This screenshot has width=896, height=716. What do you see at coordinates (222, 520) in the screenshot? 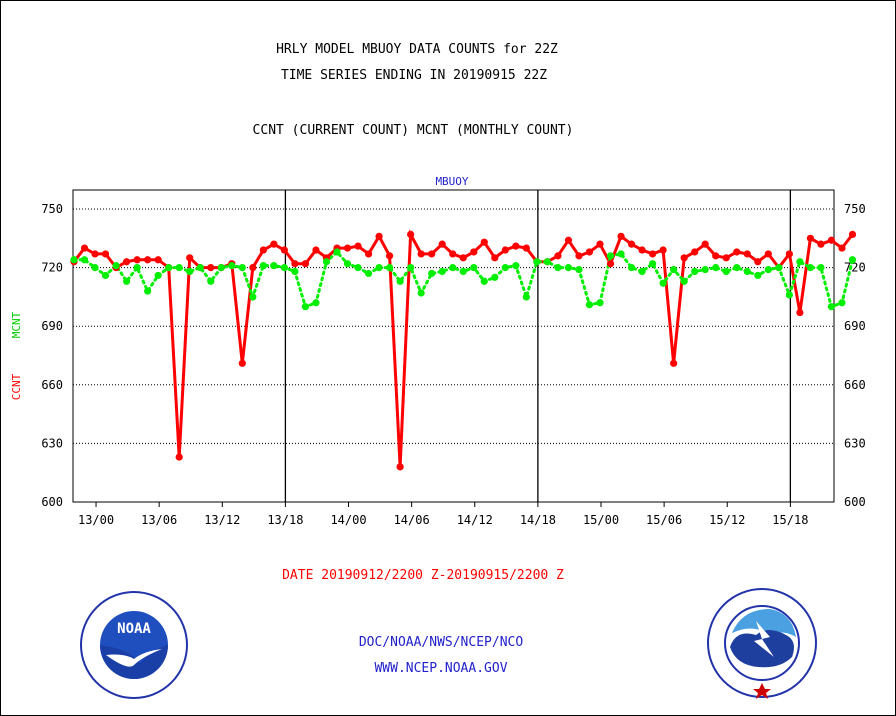
I see `x-tick-label: 13/12` at bounding box center [222, 520].